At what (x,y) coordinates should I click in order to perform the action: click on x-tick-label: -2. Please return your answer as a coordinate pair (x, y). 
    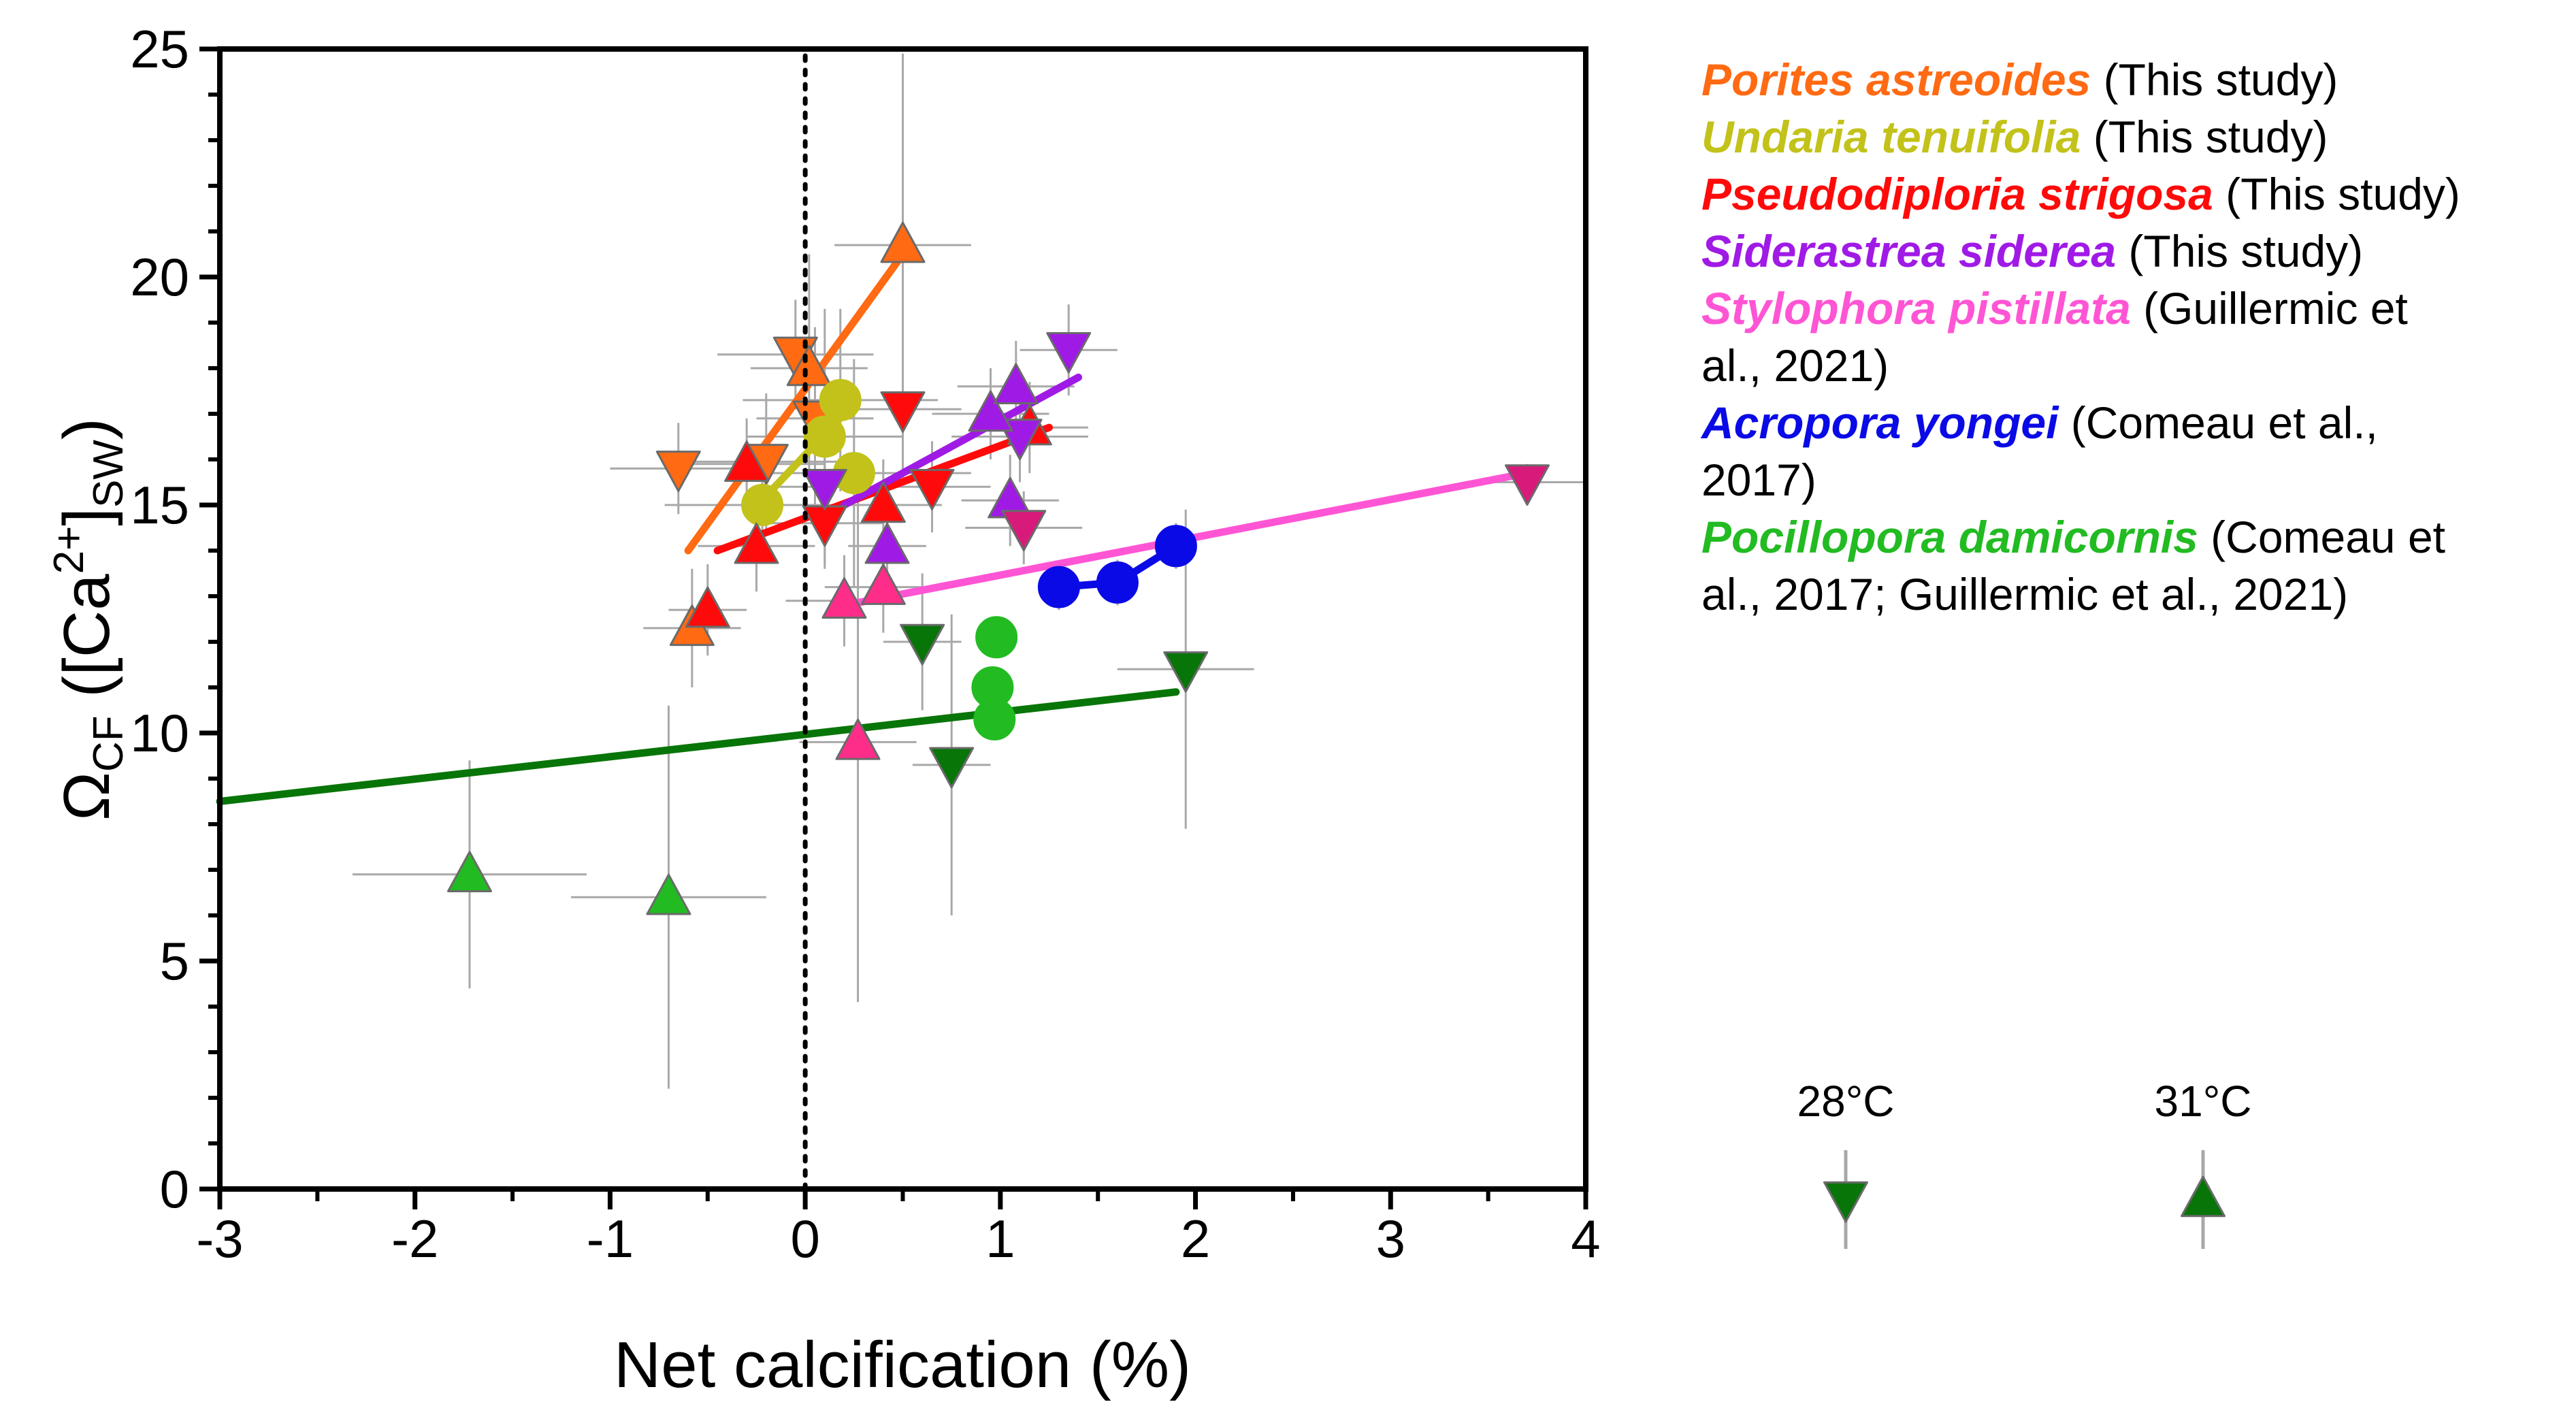
    Looking at the image, I should click on (414, 1239).